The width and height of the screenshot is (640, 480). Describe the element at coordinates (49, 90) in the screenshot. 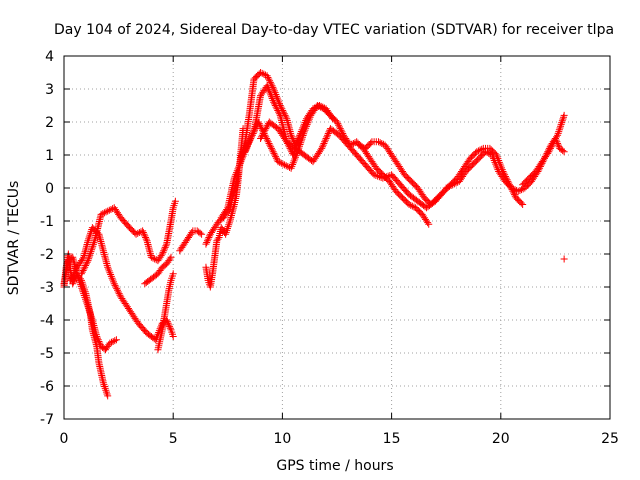

I see `y-tick-label: 3` at that location.